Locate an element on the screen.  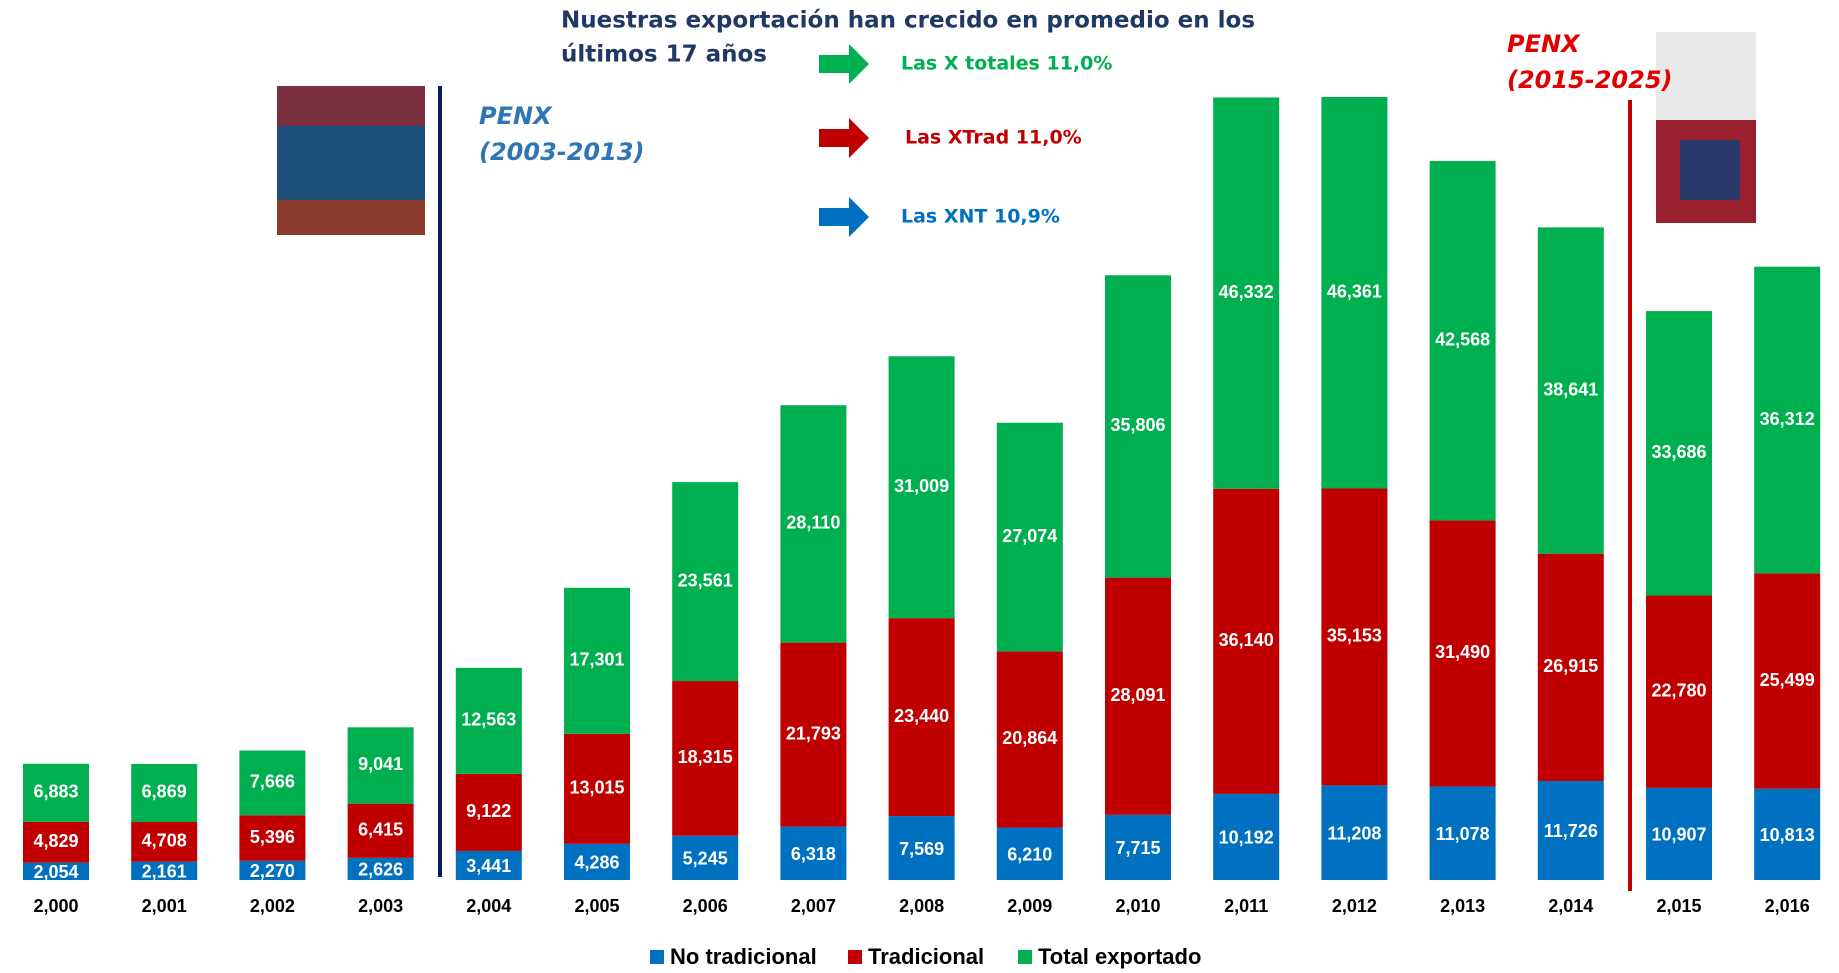
value-label: 35,153 is located at coordinates (1354, 636).